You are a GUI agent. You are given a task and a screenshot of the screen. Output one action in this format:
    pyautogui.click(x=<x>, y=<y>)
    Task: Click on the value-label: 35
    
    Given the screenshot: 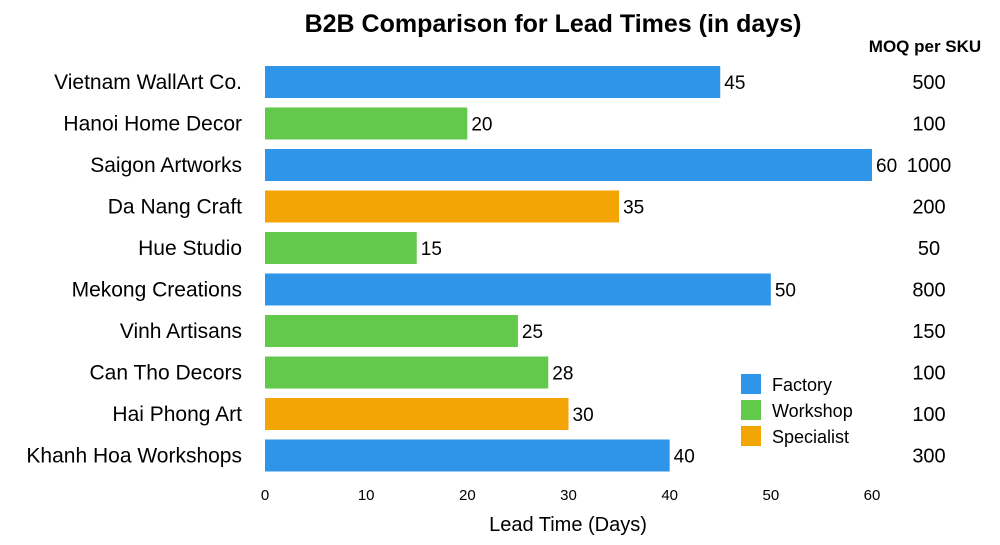 What is the action you would take?
    pyautogui.click(x=633, y=208)
    